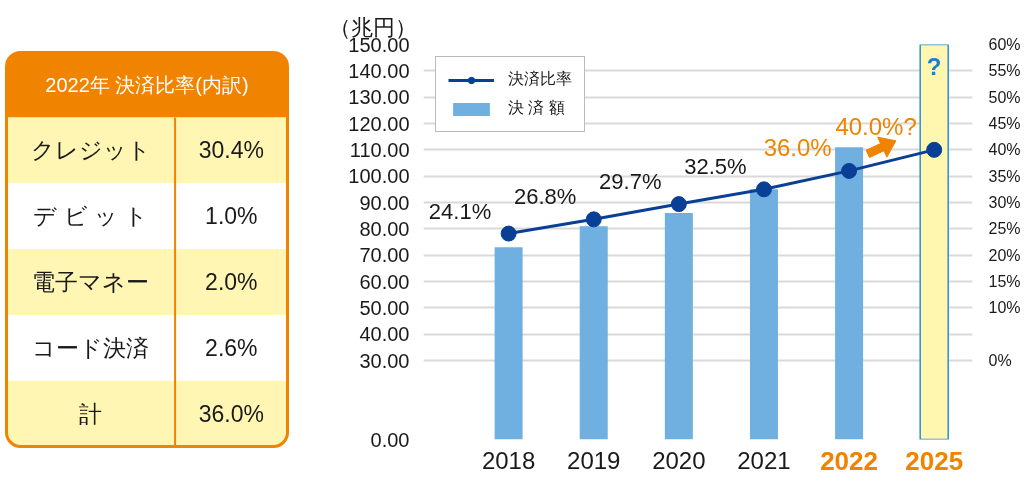  Describe the element at coordinates (934, 461) in the screenshot. I see `x-tick-label: 2025` at that location.